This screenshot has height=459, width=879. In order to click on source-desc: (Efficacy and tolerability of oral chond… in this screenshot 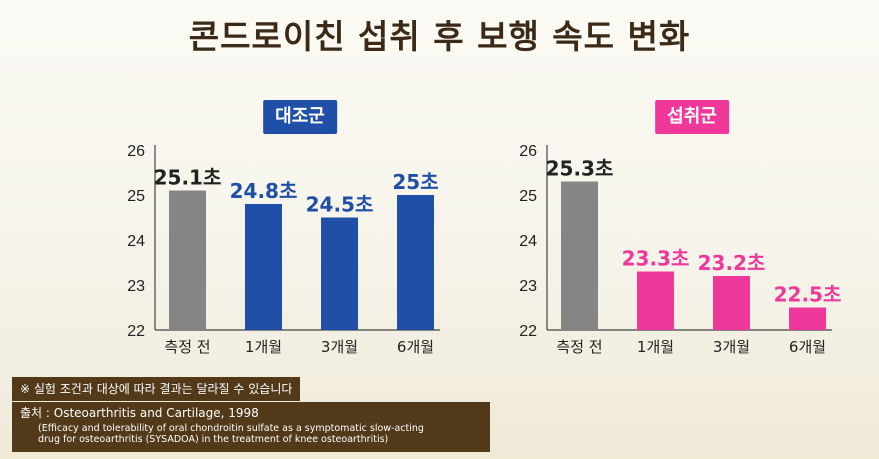, I will do `click(251, 434)`.